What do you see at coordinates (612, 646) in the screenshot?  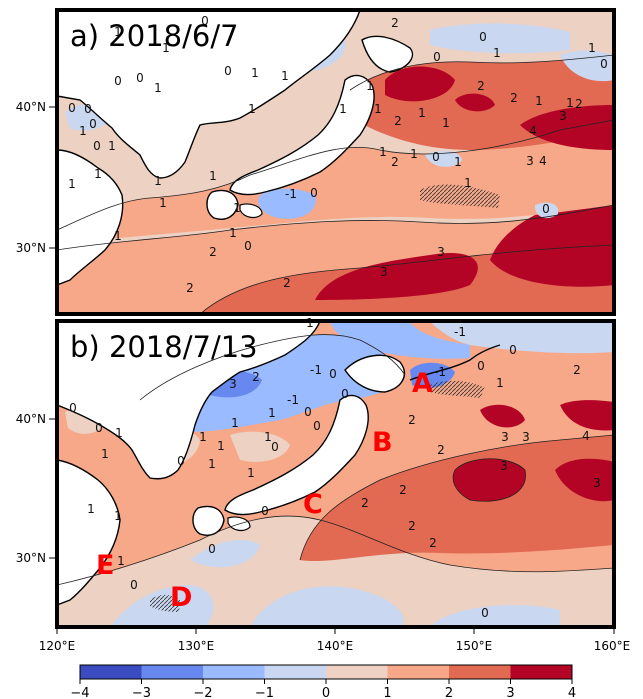 I see `lon-tick-160: 160°E` at bounding box center [612, 646].